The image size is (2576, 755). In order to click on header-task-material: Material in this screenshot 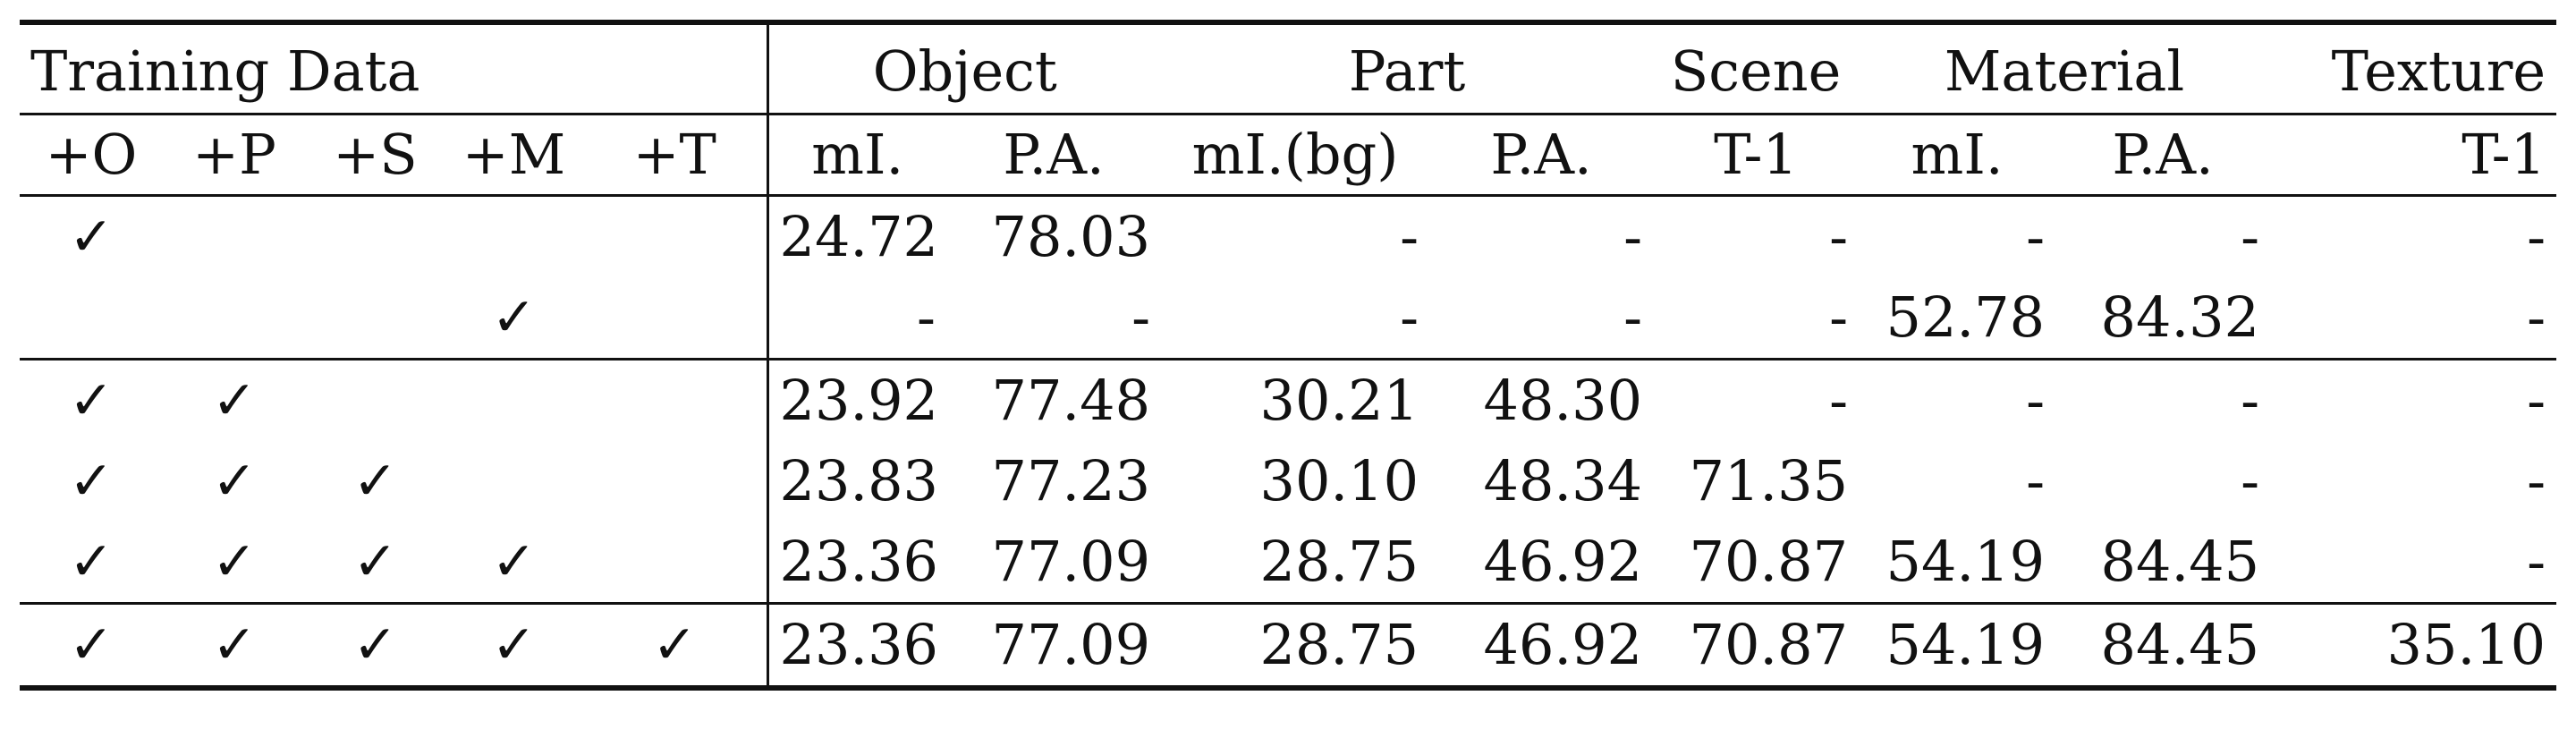, I will do `click(2064, 71)`.